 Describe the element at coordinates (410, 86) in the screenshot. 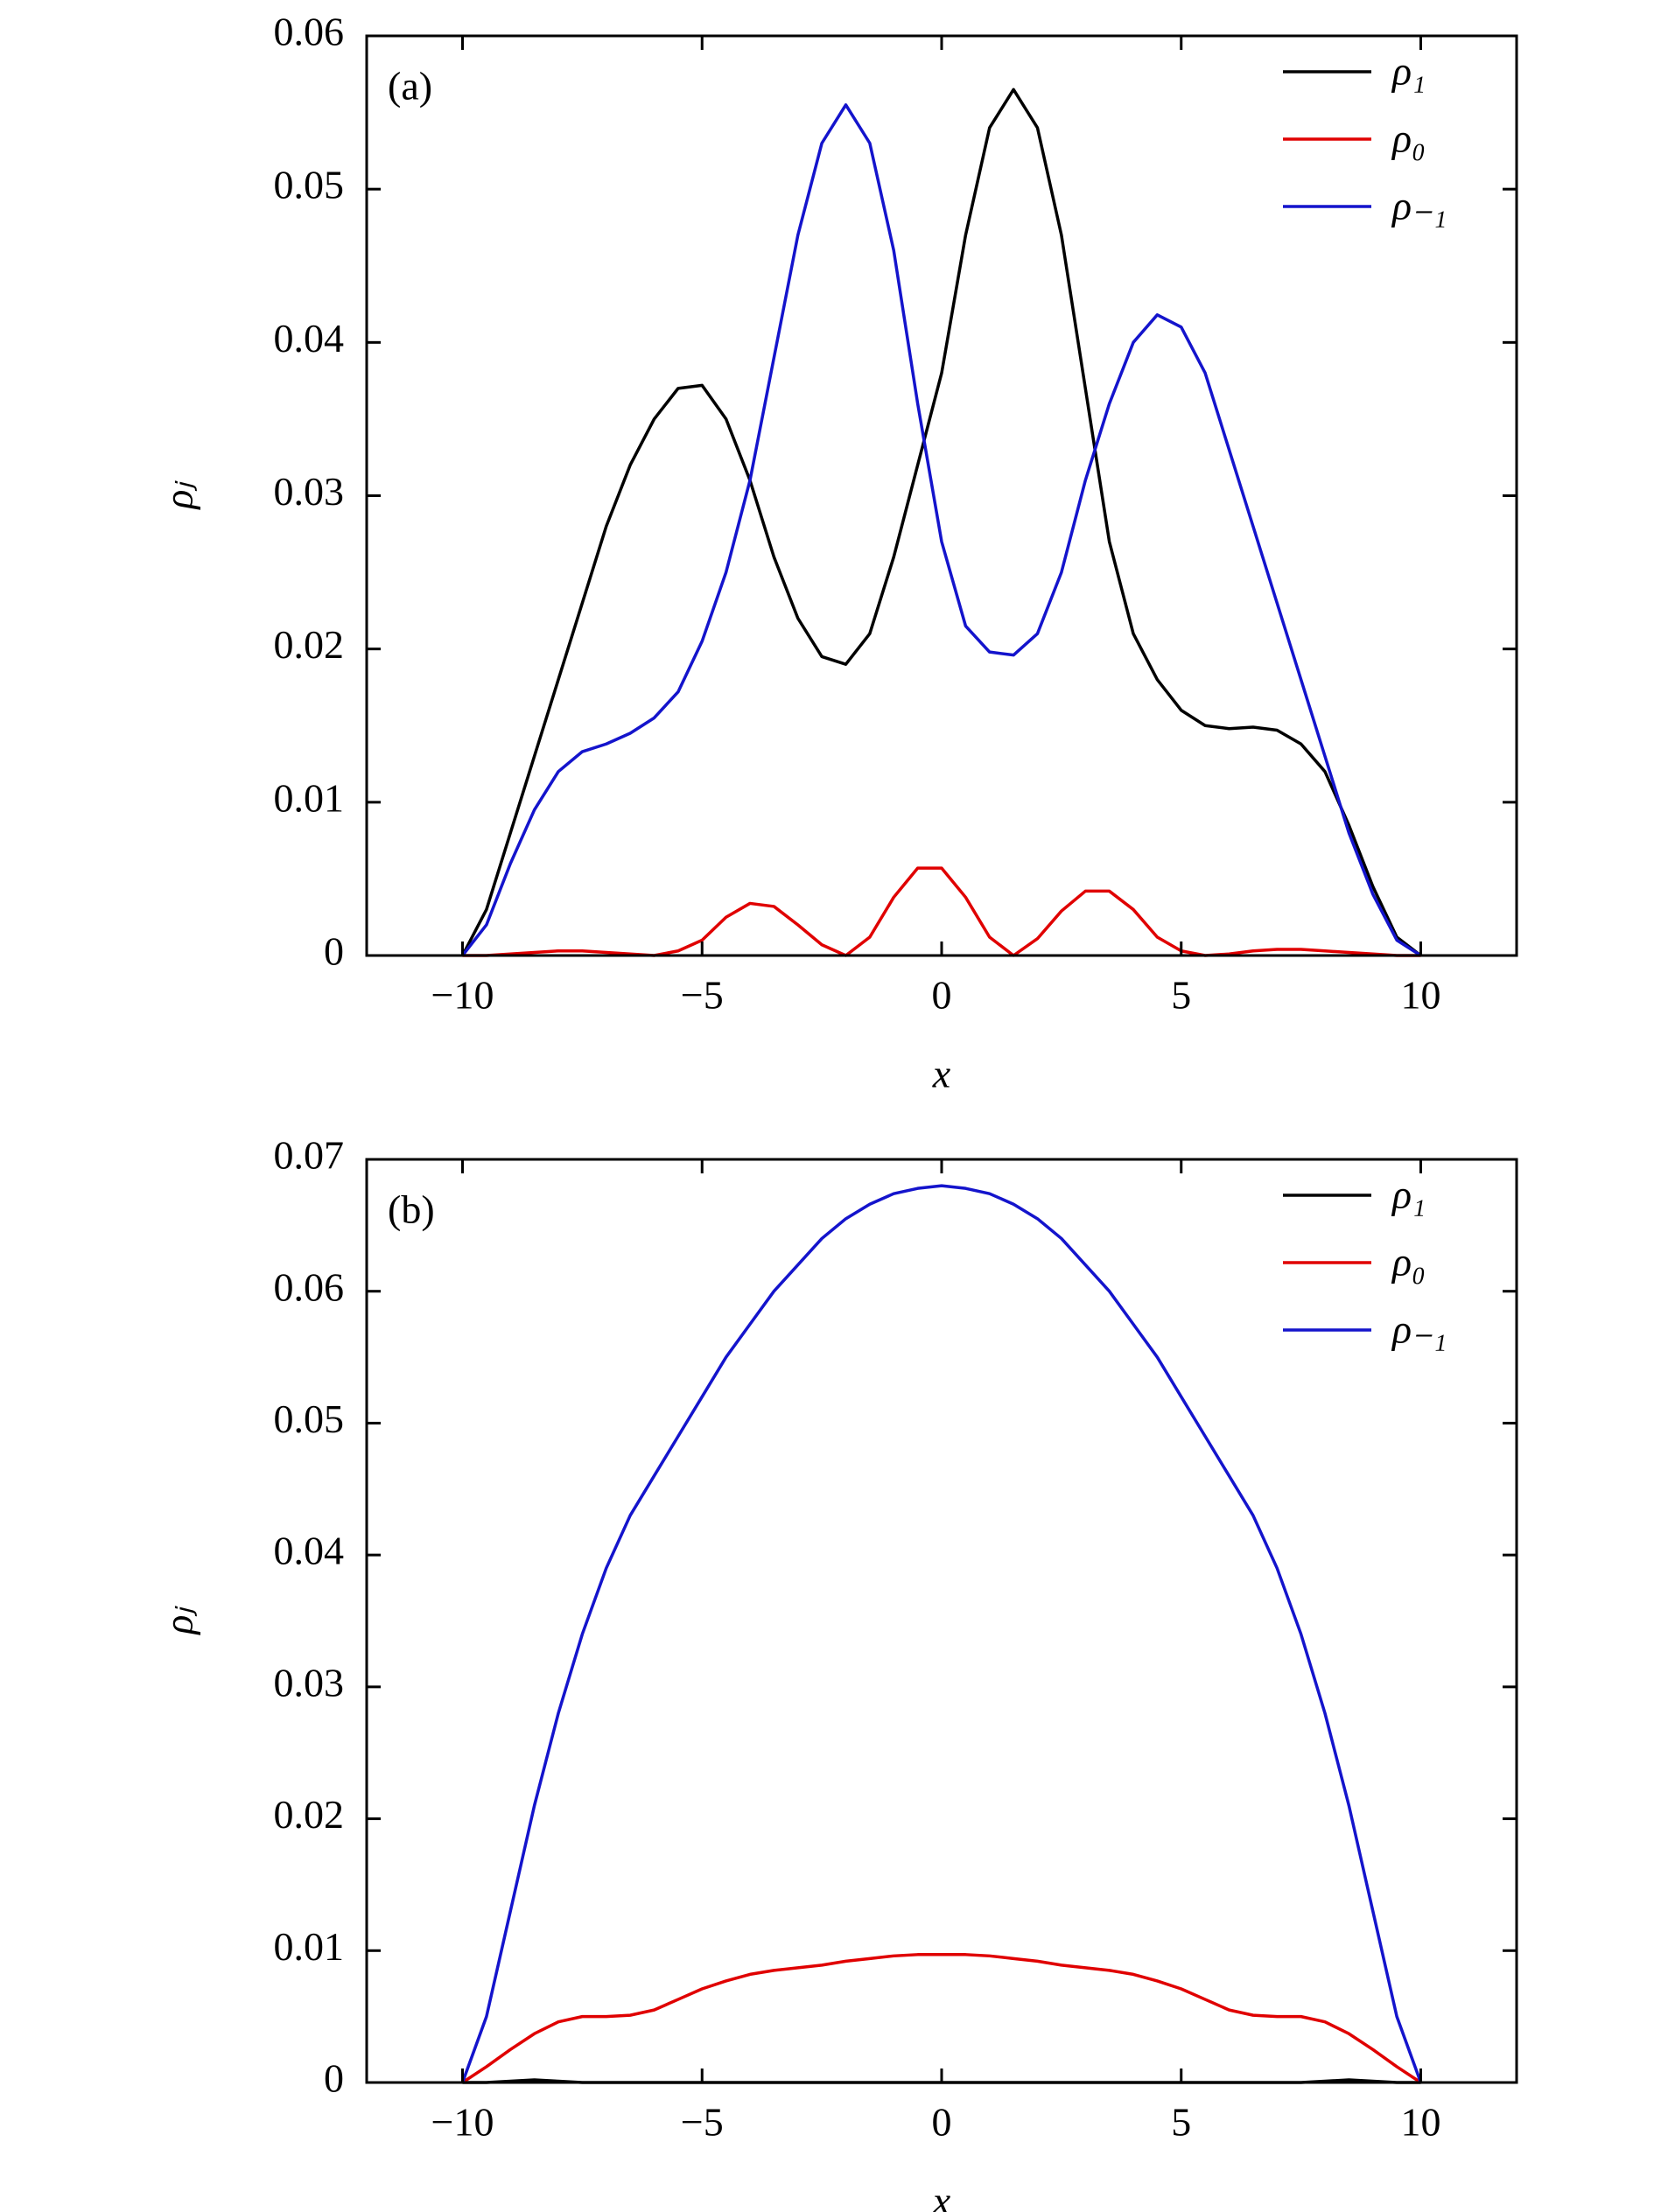

I see `panel-label: (a)` at that location.